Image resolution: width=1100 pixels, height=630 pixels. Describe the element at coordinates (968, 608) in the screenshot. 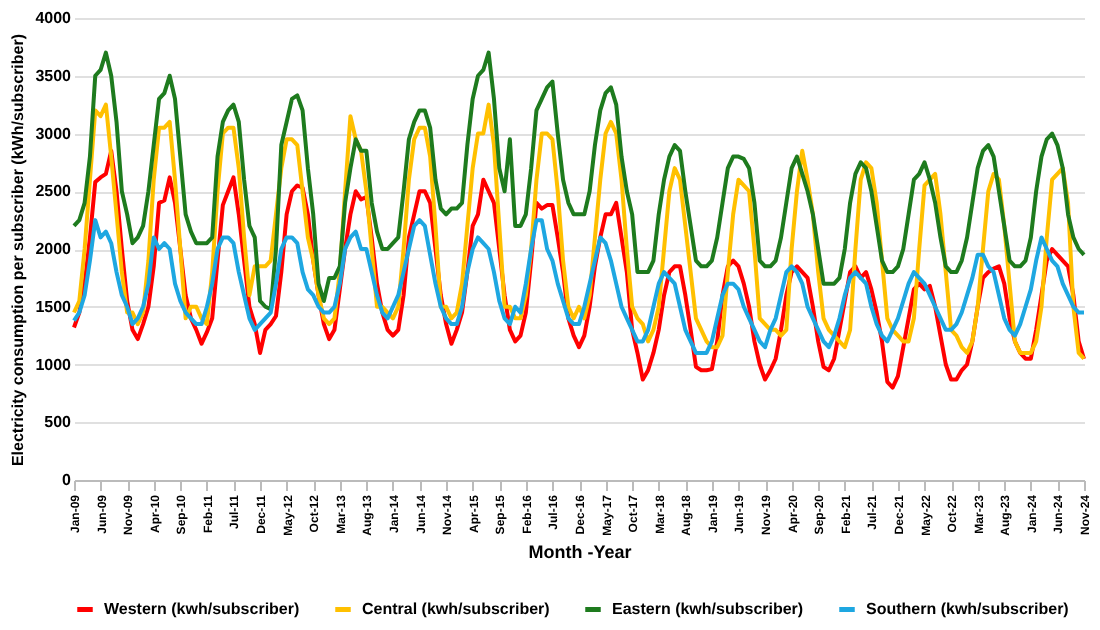

I see `legend-label: Southern (kwh/subscriber)` at that location.